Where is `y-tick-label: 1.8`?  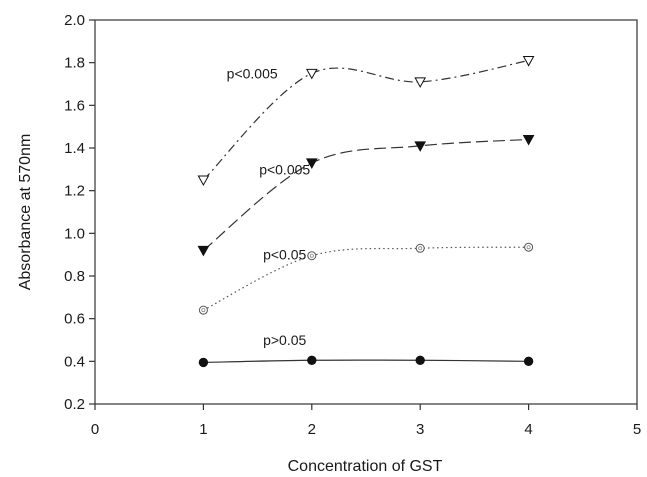 y-tick-label: 1.8 is located at coordinates (74, 63).